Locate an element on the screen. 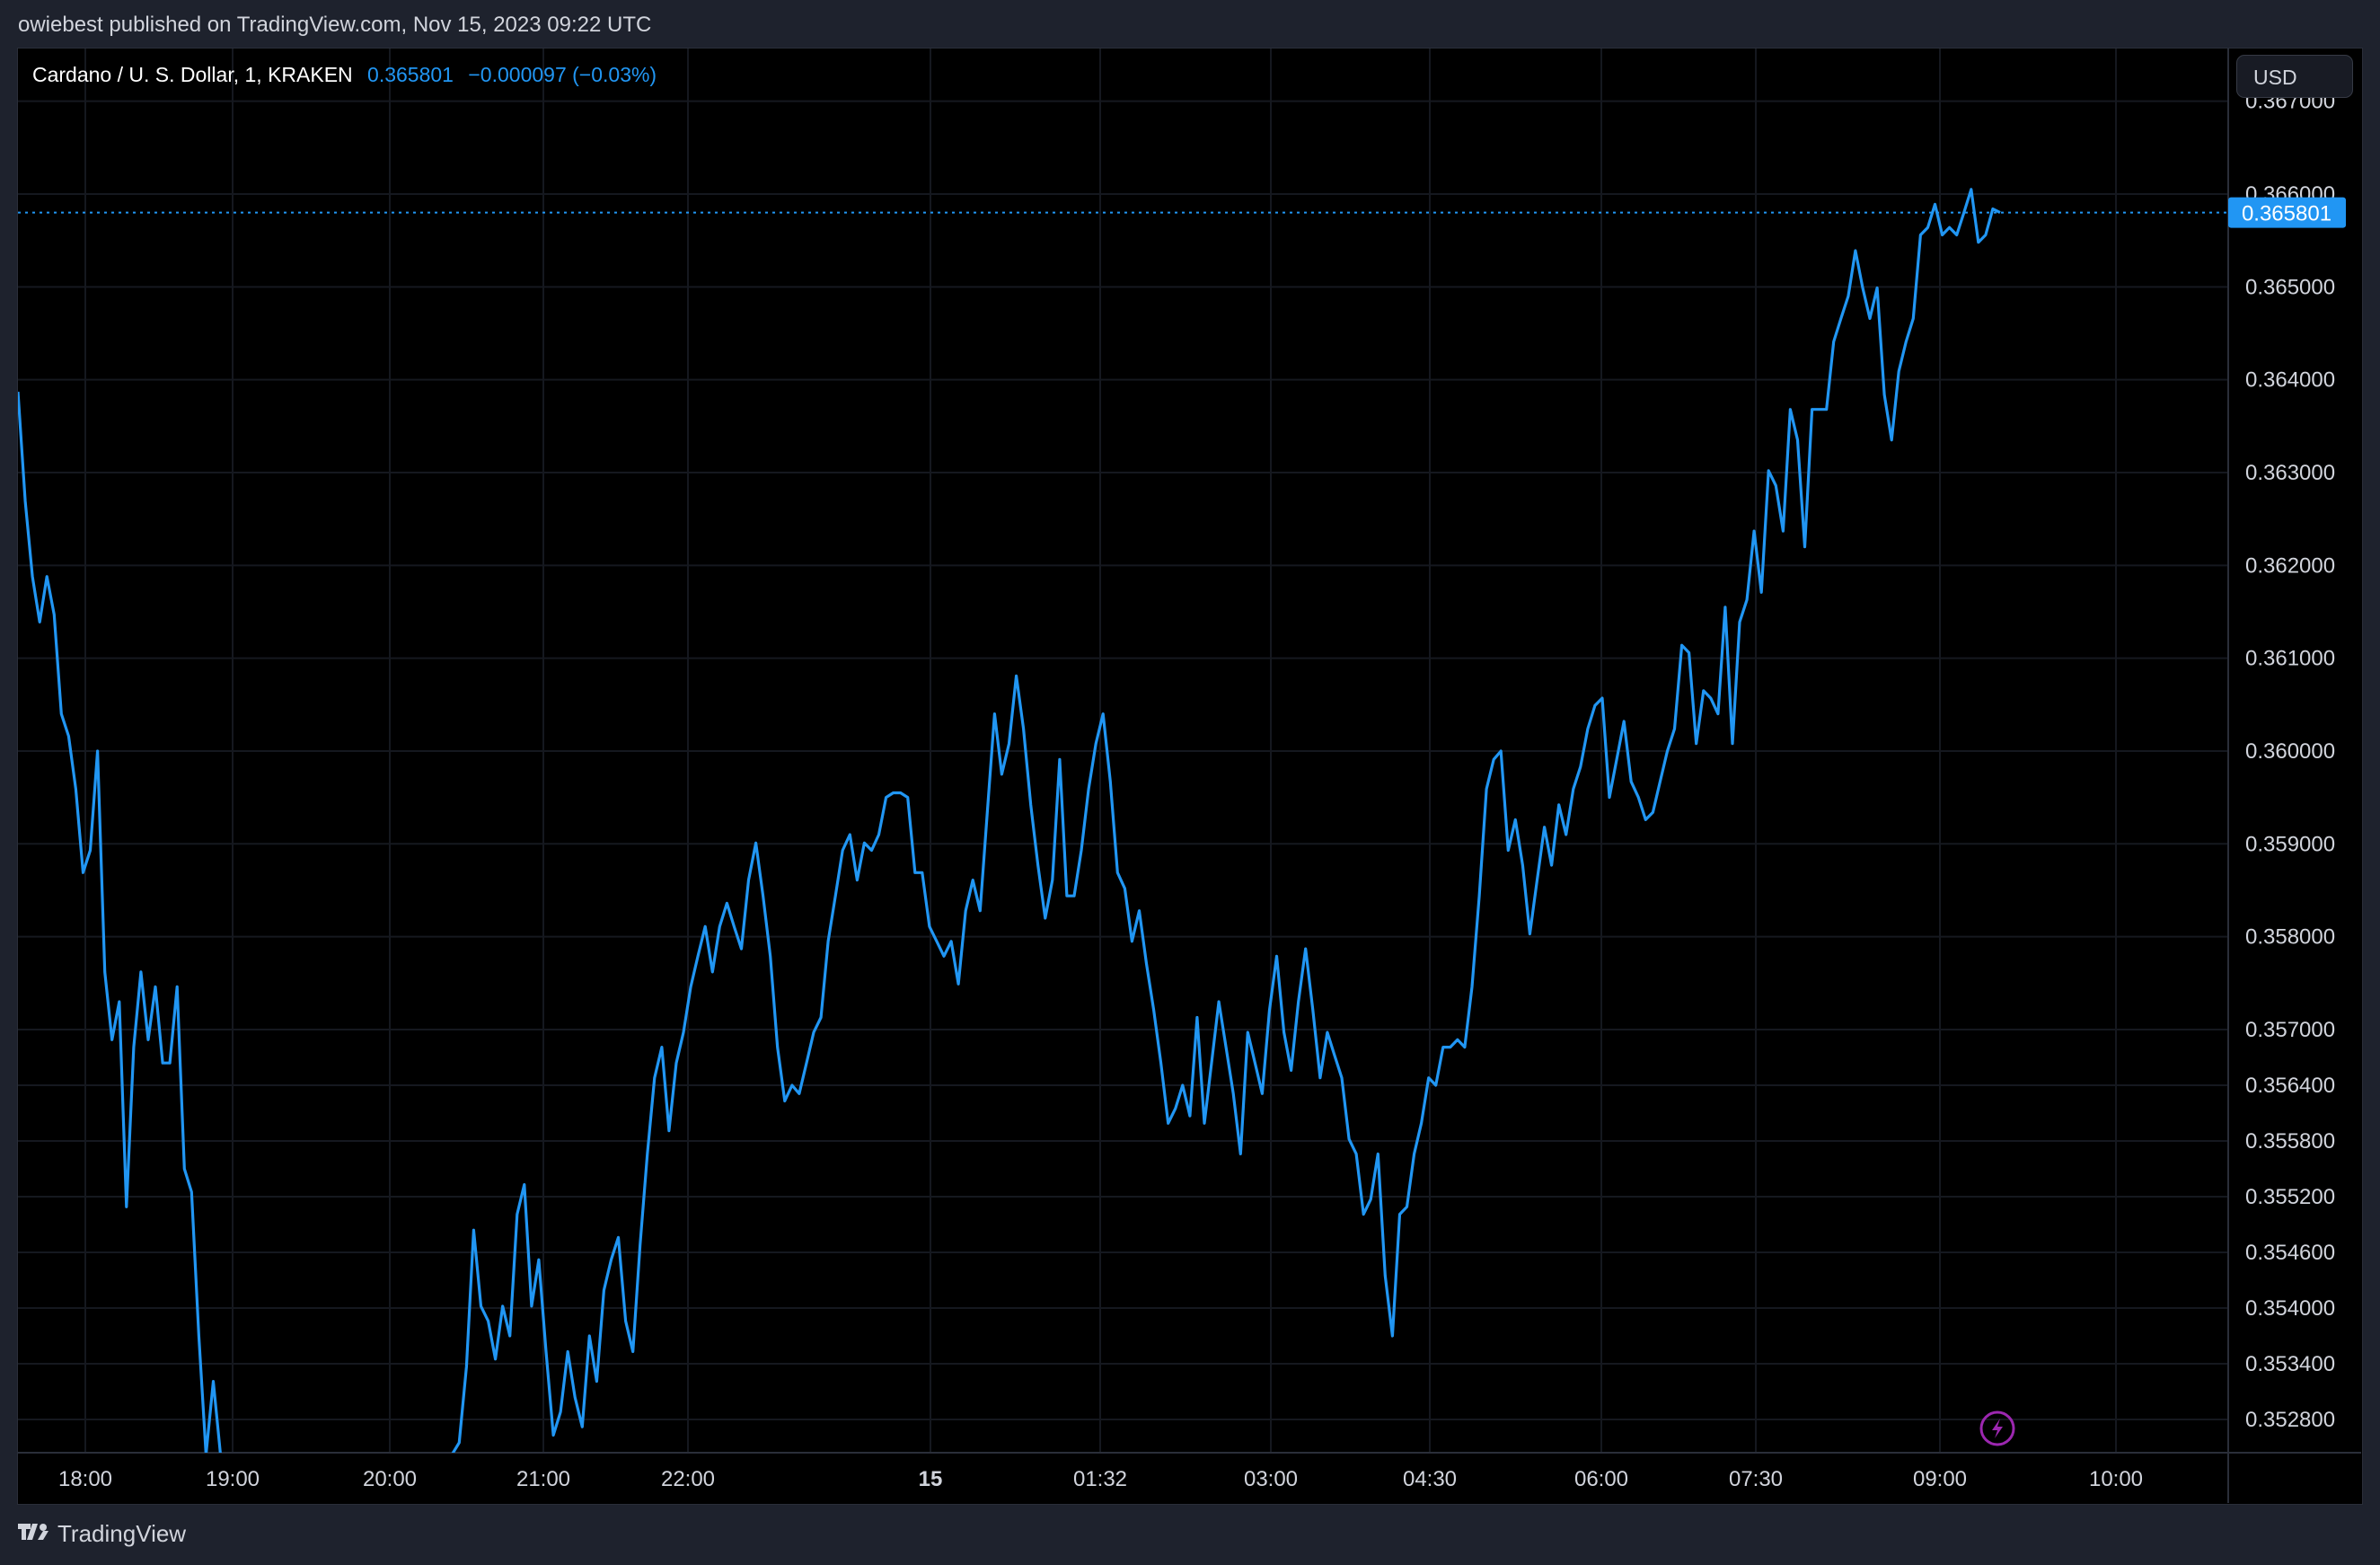 The width and height of the screenshot is (2380, 1565). y-tick-label: 0.363000 is located at coordinates (2290, 473).